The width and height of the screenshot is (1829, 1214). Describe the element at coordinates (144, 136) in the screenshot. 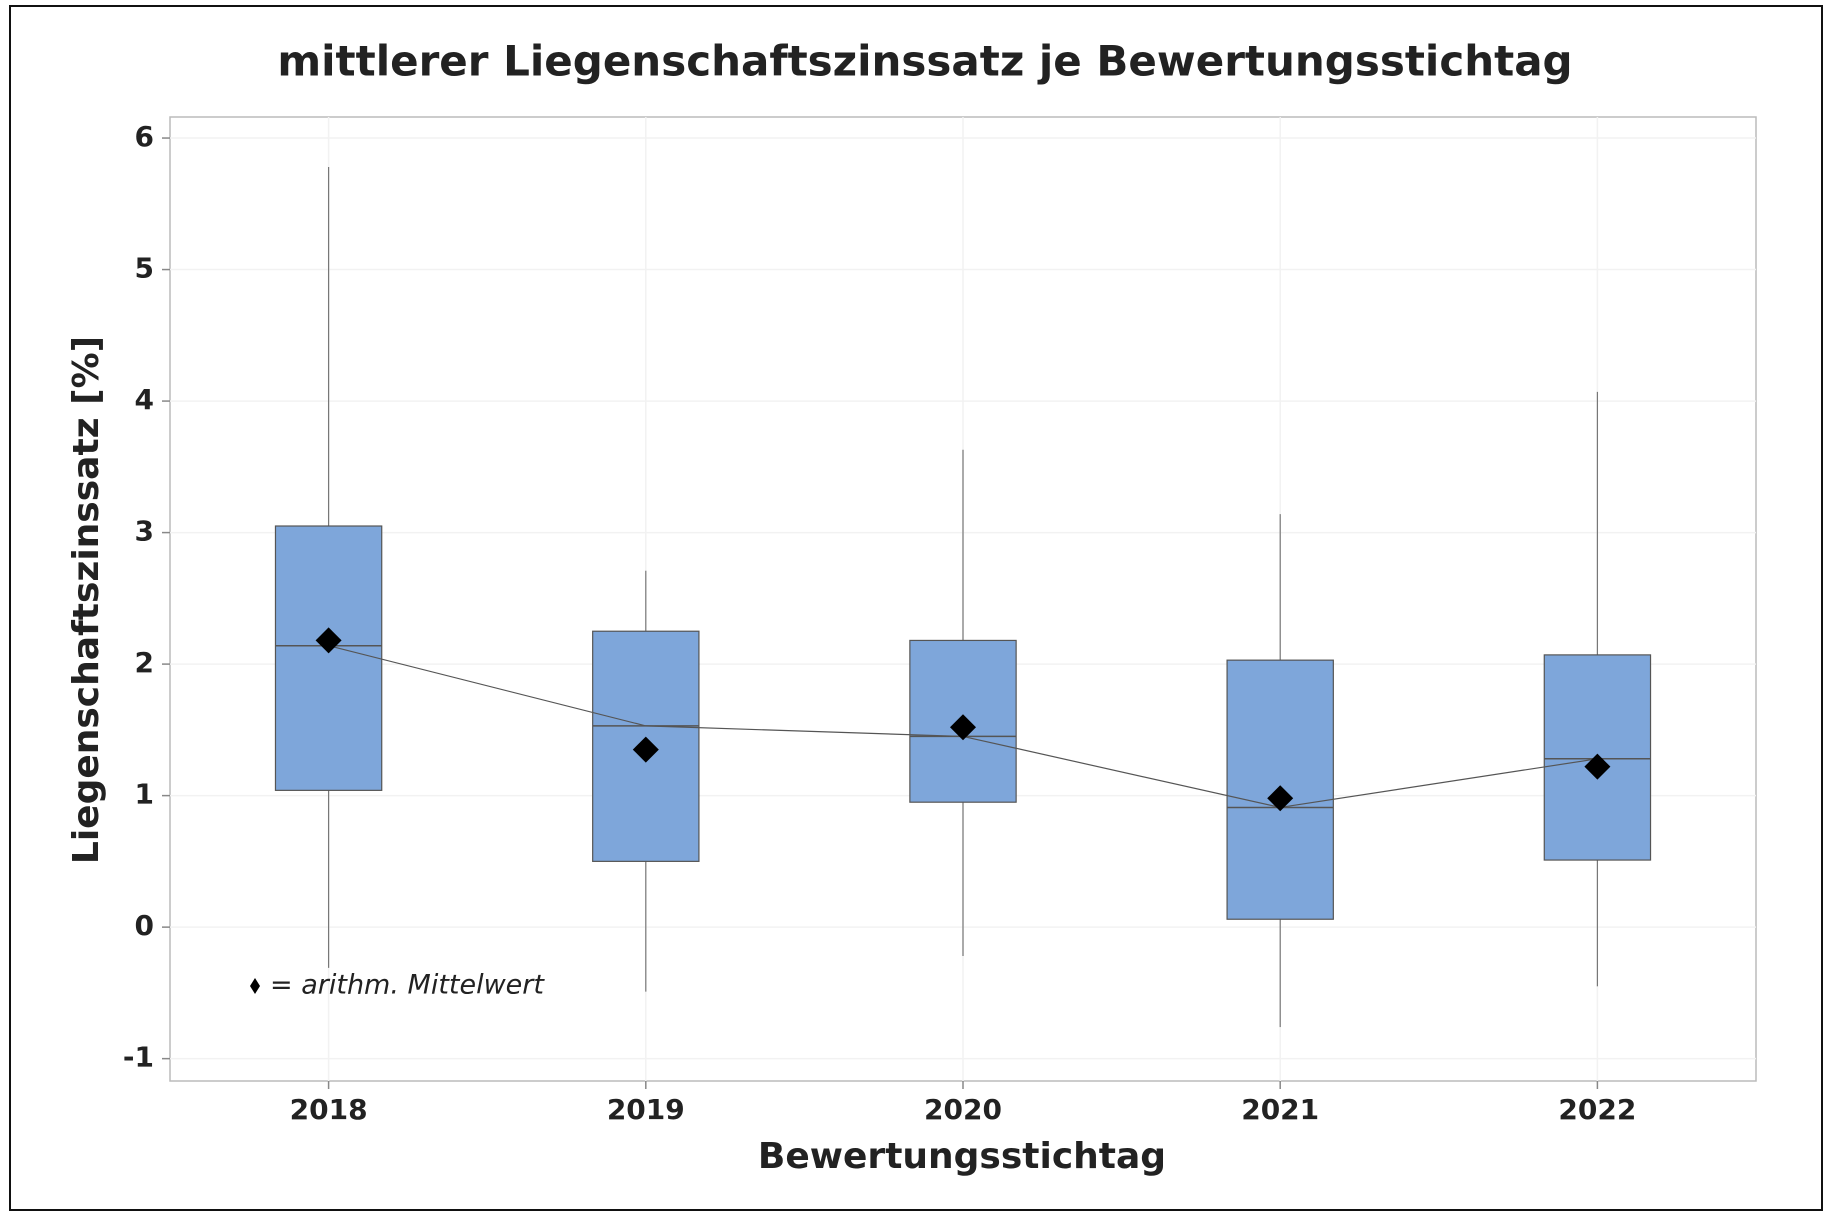

I see `y-tick-label: 6` at that location.